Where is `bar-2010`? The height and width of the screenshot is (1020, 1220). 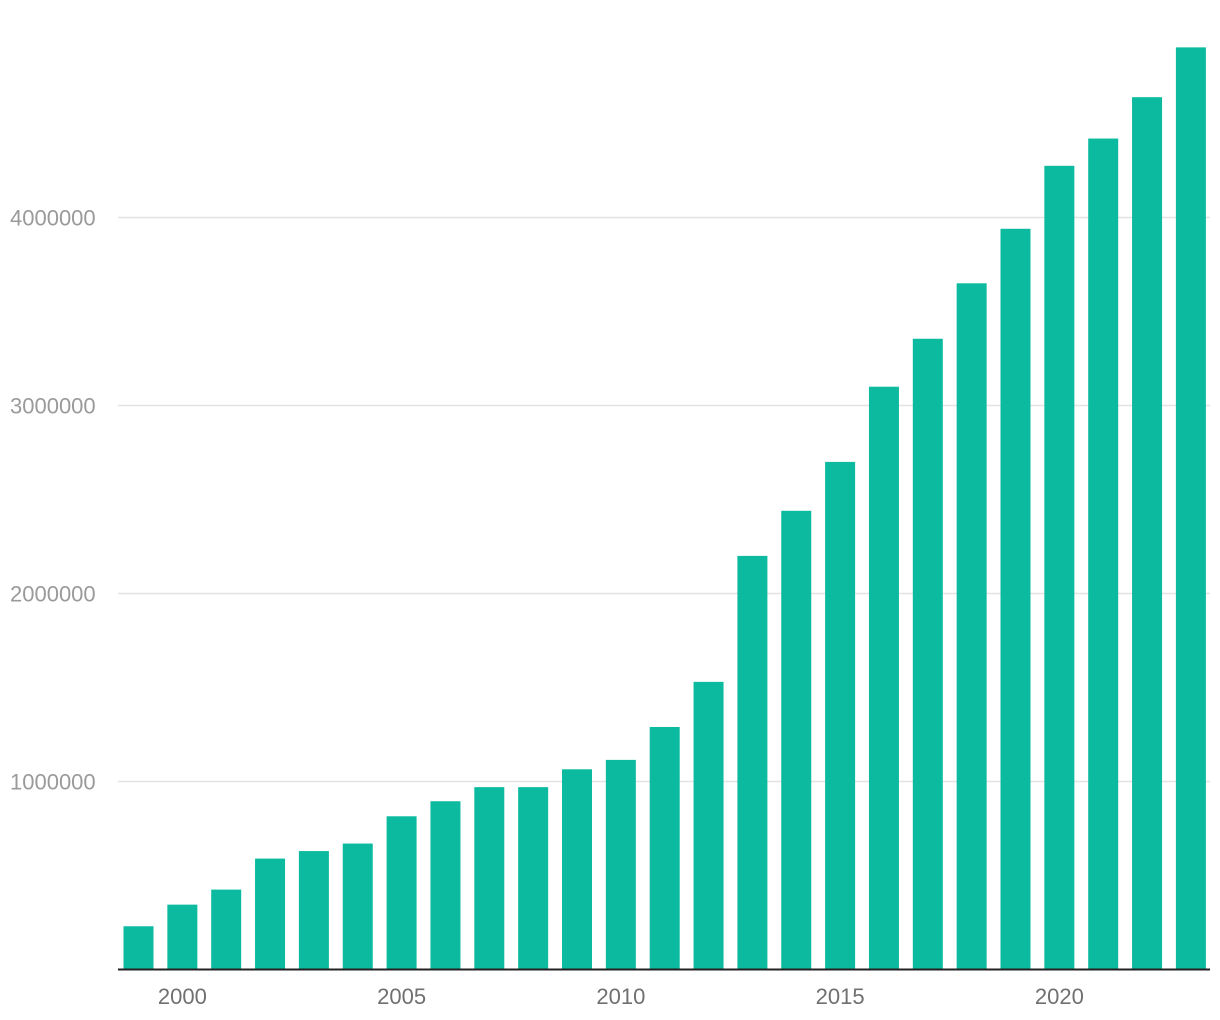 bar-2010 is located at coordinates (620, 864).